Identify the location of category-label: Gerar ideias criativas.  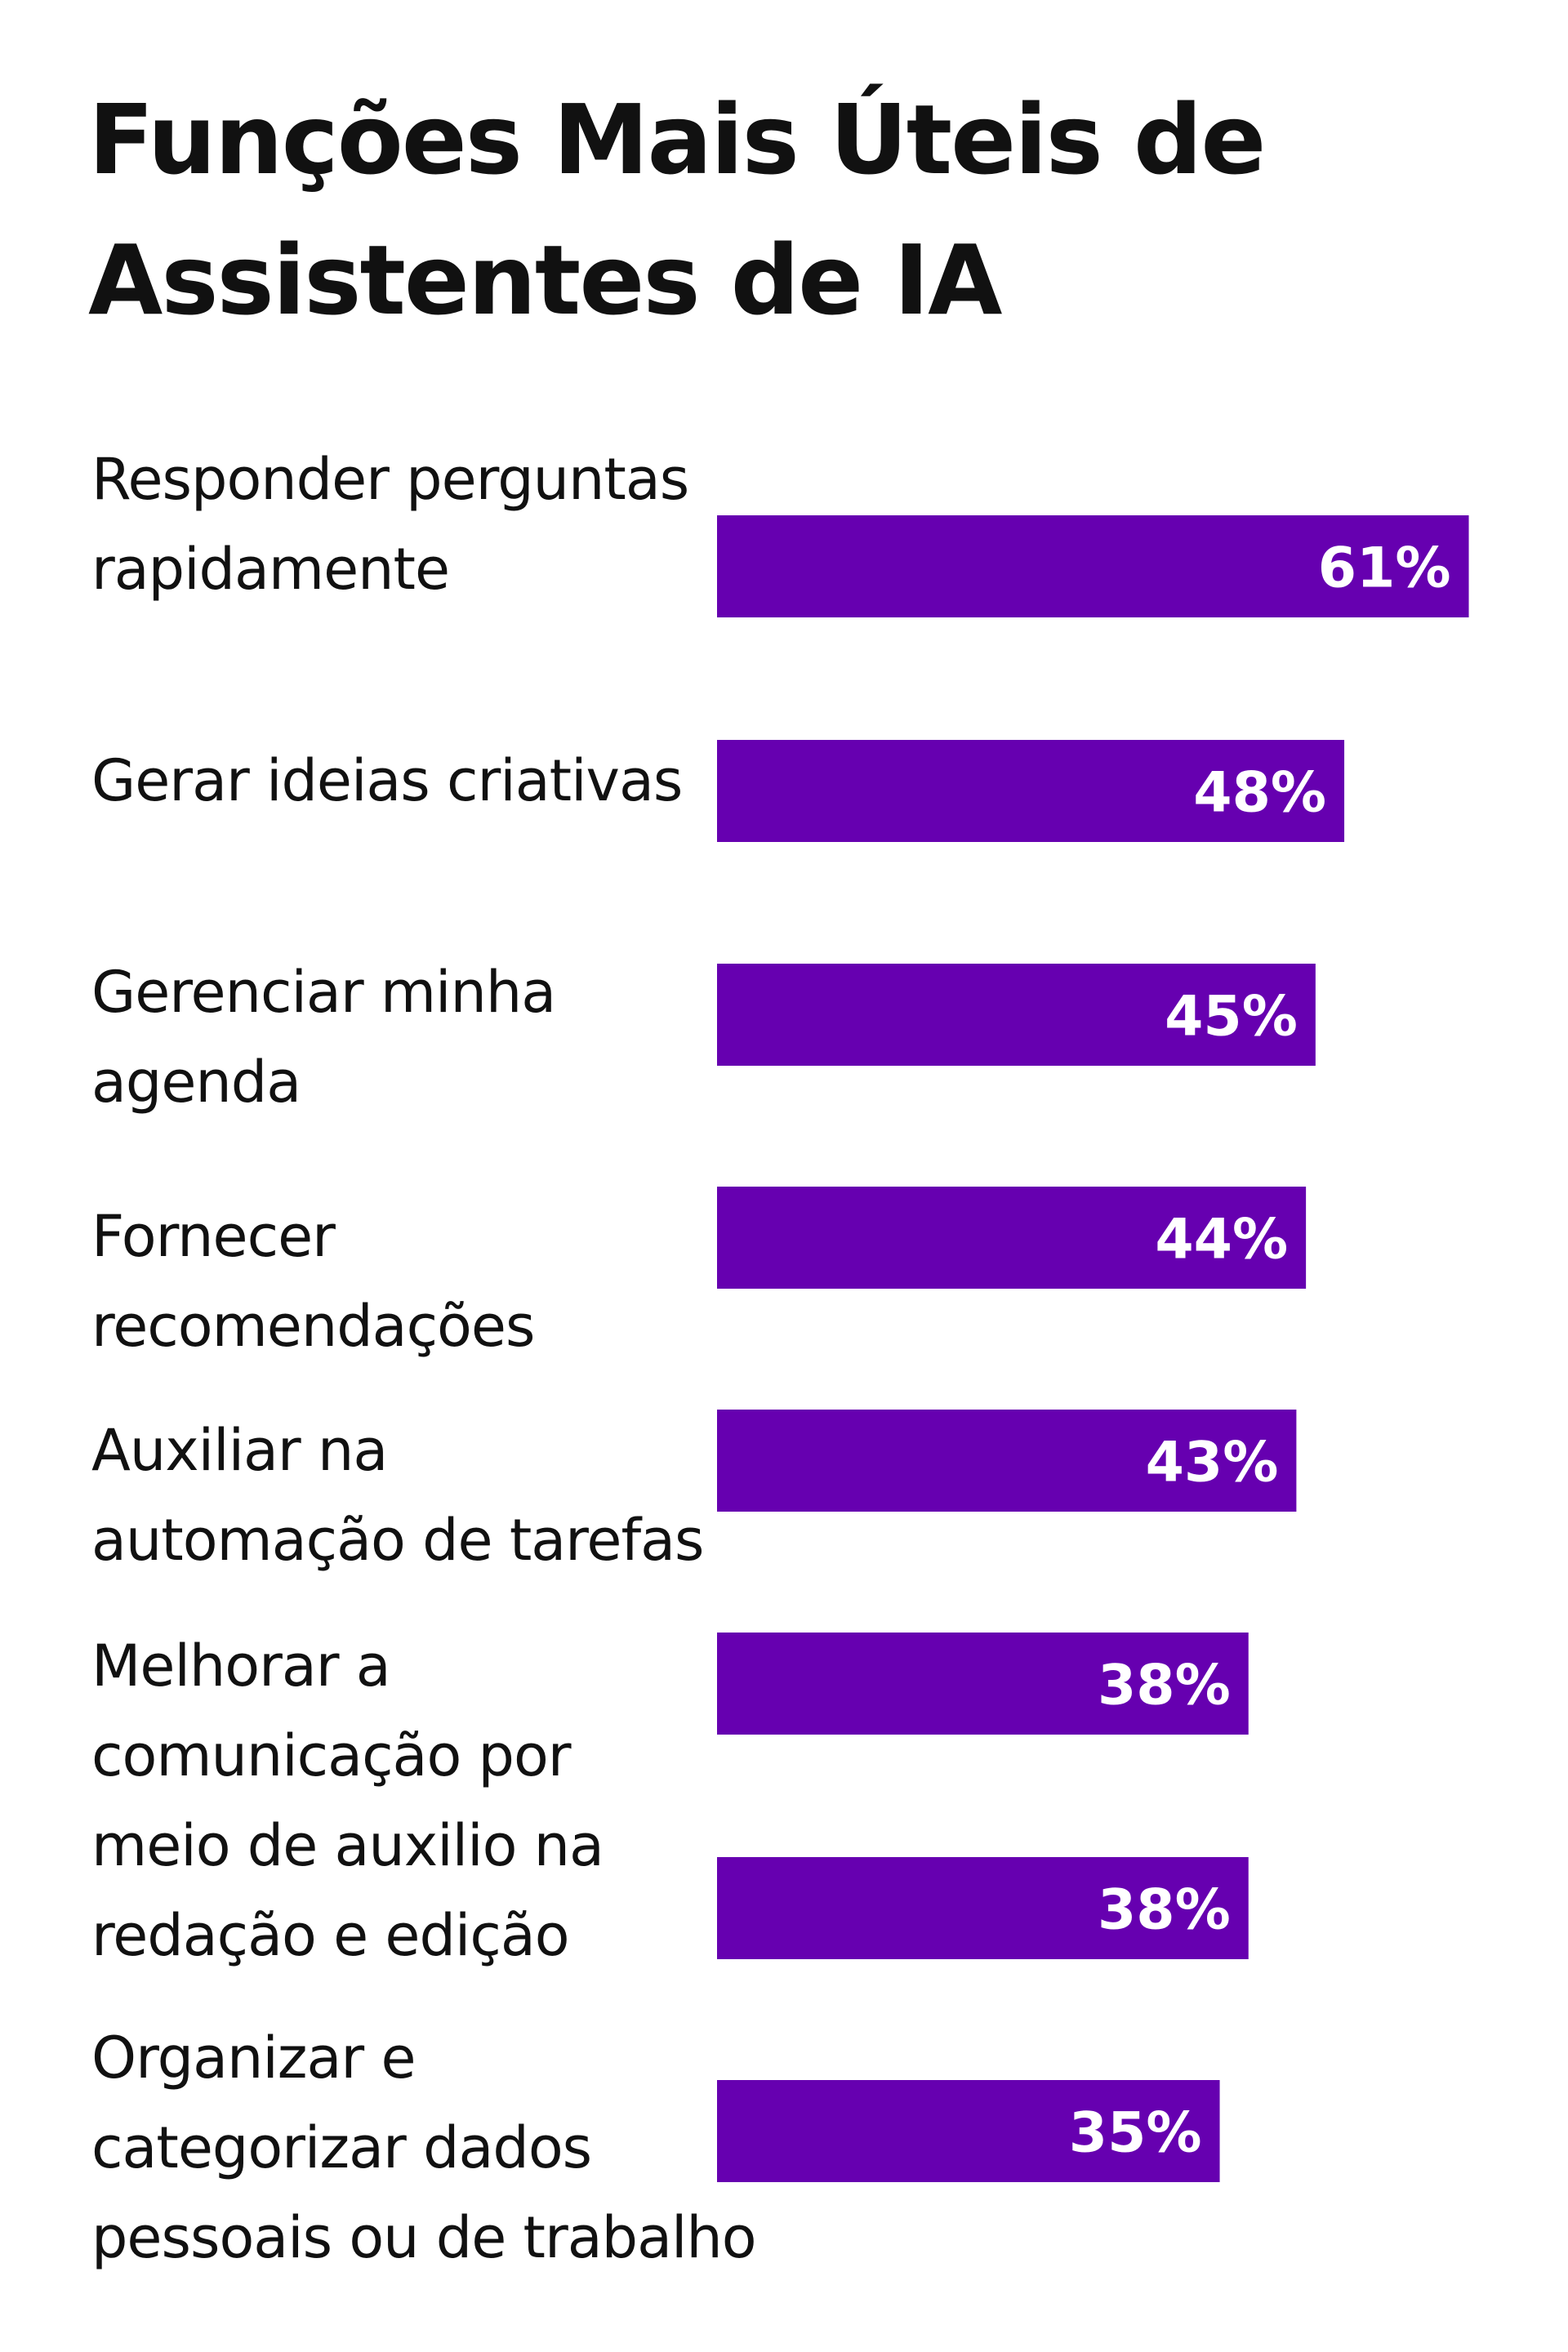
(387, 781).